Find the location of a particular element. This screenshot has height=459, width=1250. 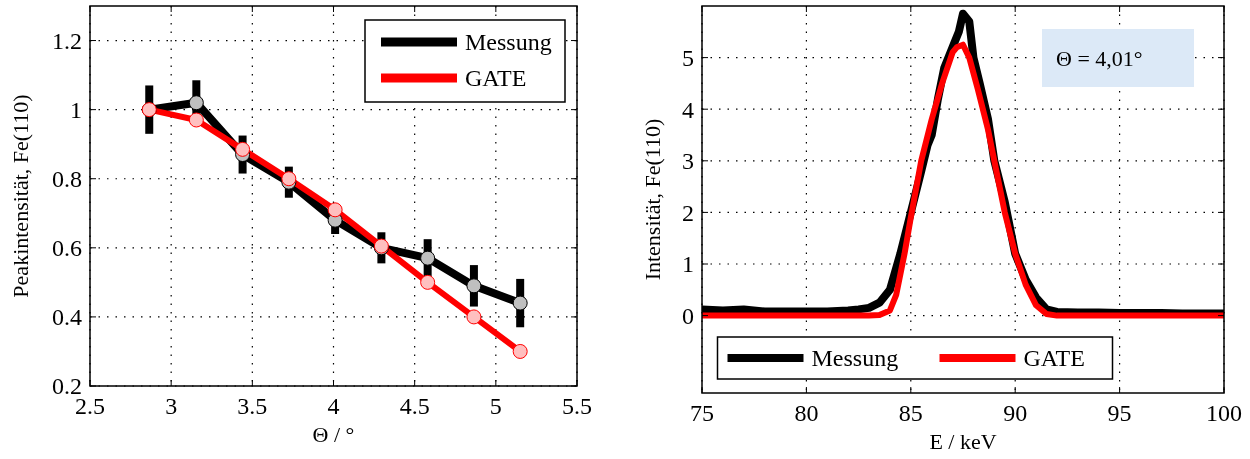

y-tick-label: 2 is located at coordinates (688, 212).